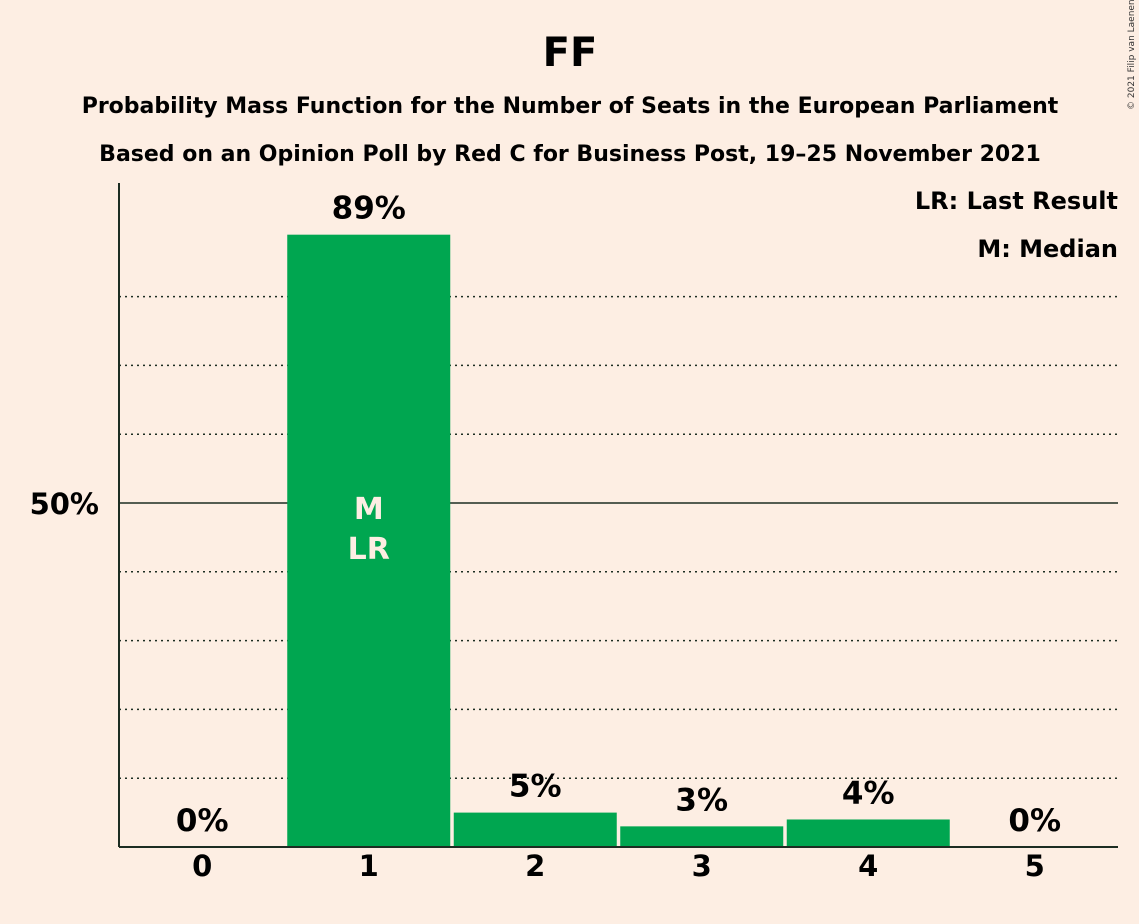  I want to click on copyright-note: © 2021 Filip van Laenen, so click(1132, 55).